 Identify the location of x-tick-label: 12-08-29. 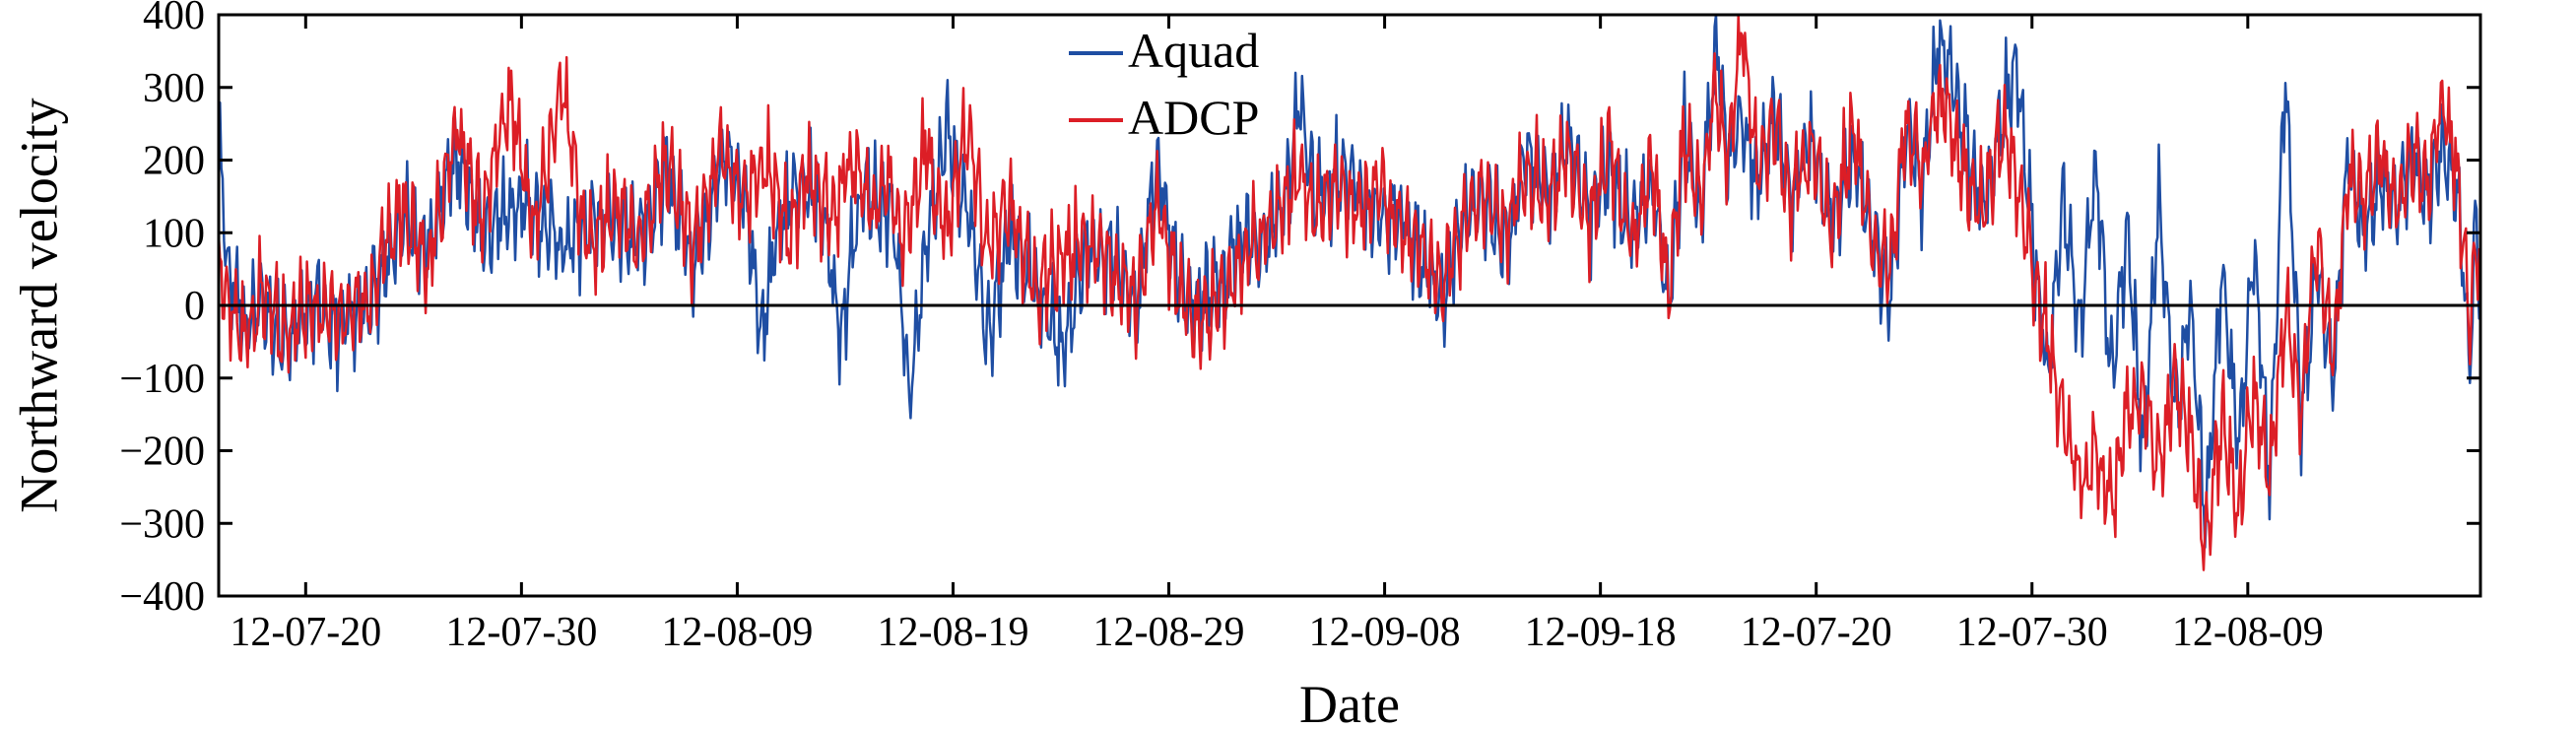
(1169, 633).